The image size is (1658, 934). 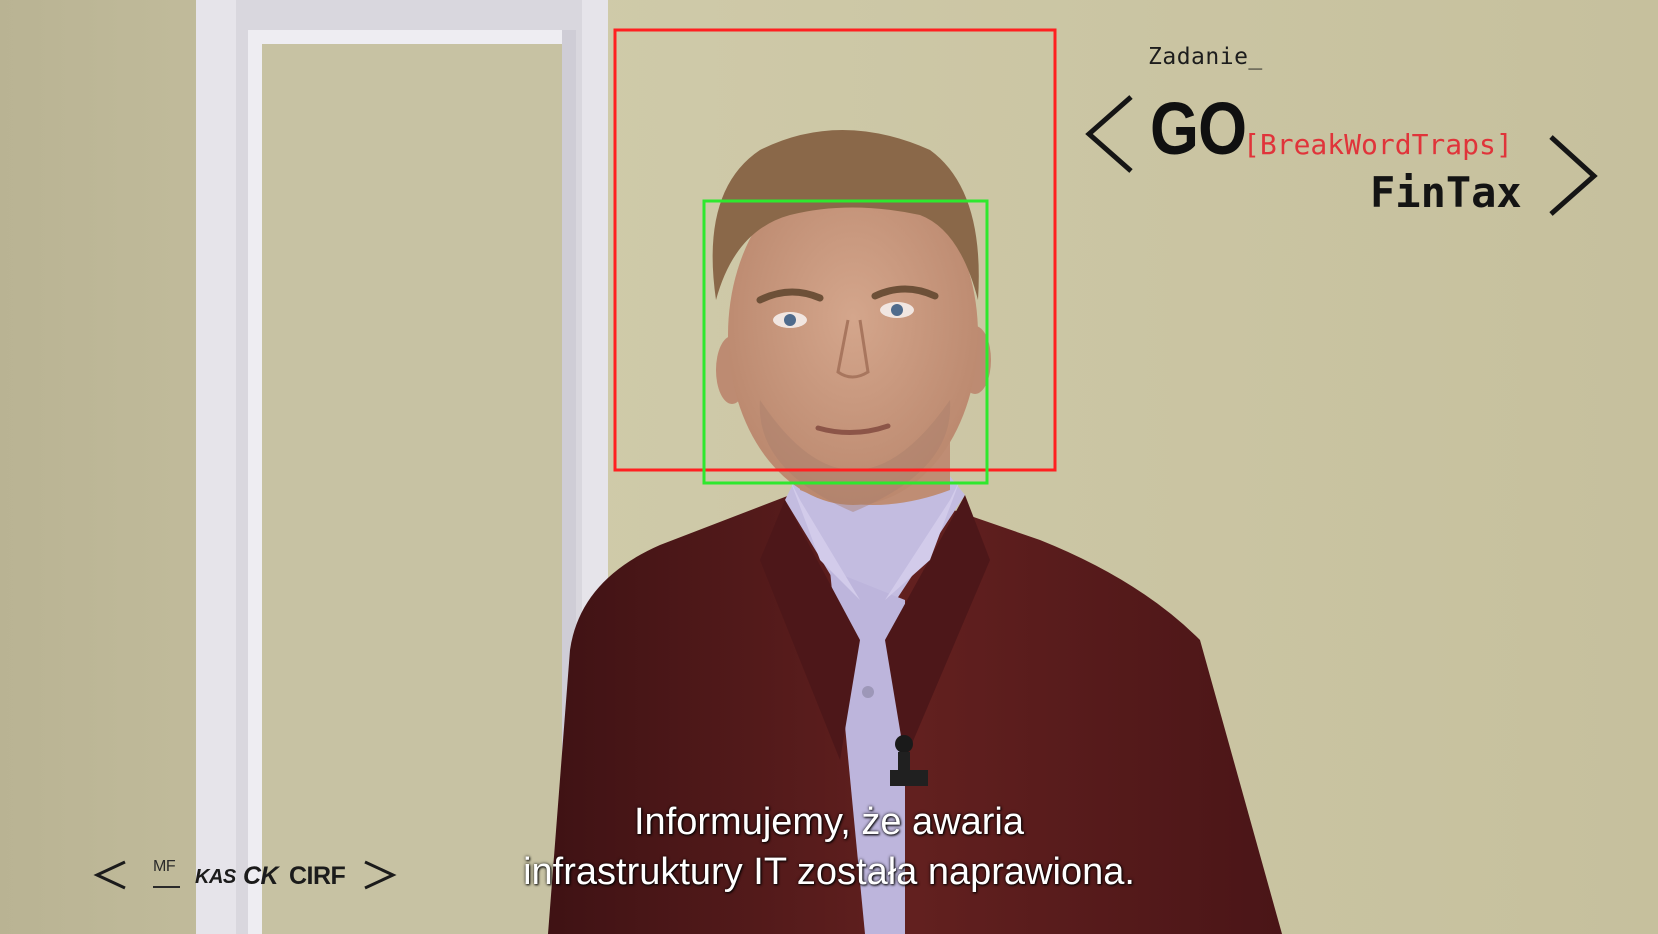 What do you see at coordinates (215, 877) in the screenshot?
I see `logo-kas: KAS` at bounding box center [215, 877].